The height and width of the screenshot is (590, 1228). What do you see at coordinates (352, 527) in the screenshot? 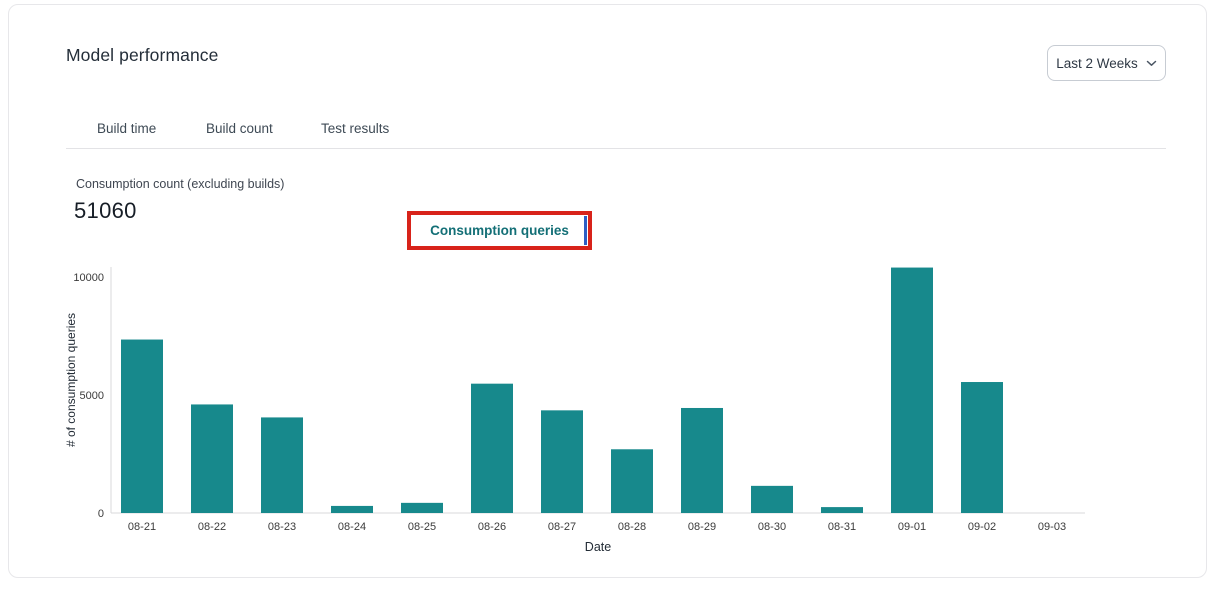
I see `x-tick-label-08-24: 08-24` at bounding box center [352, 527].